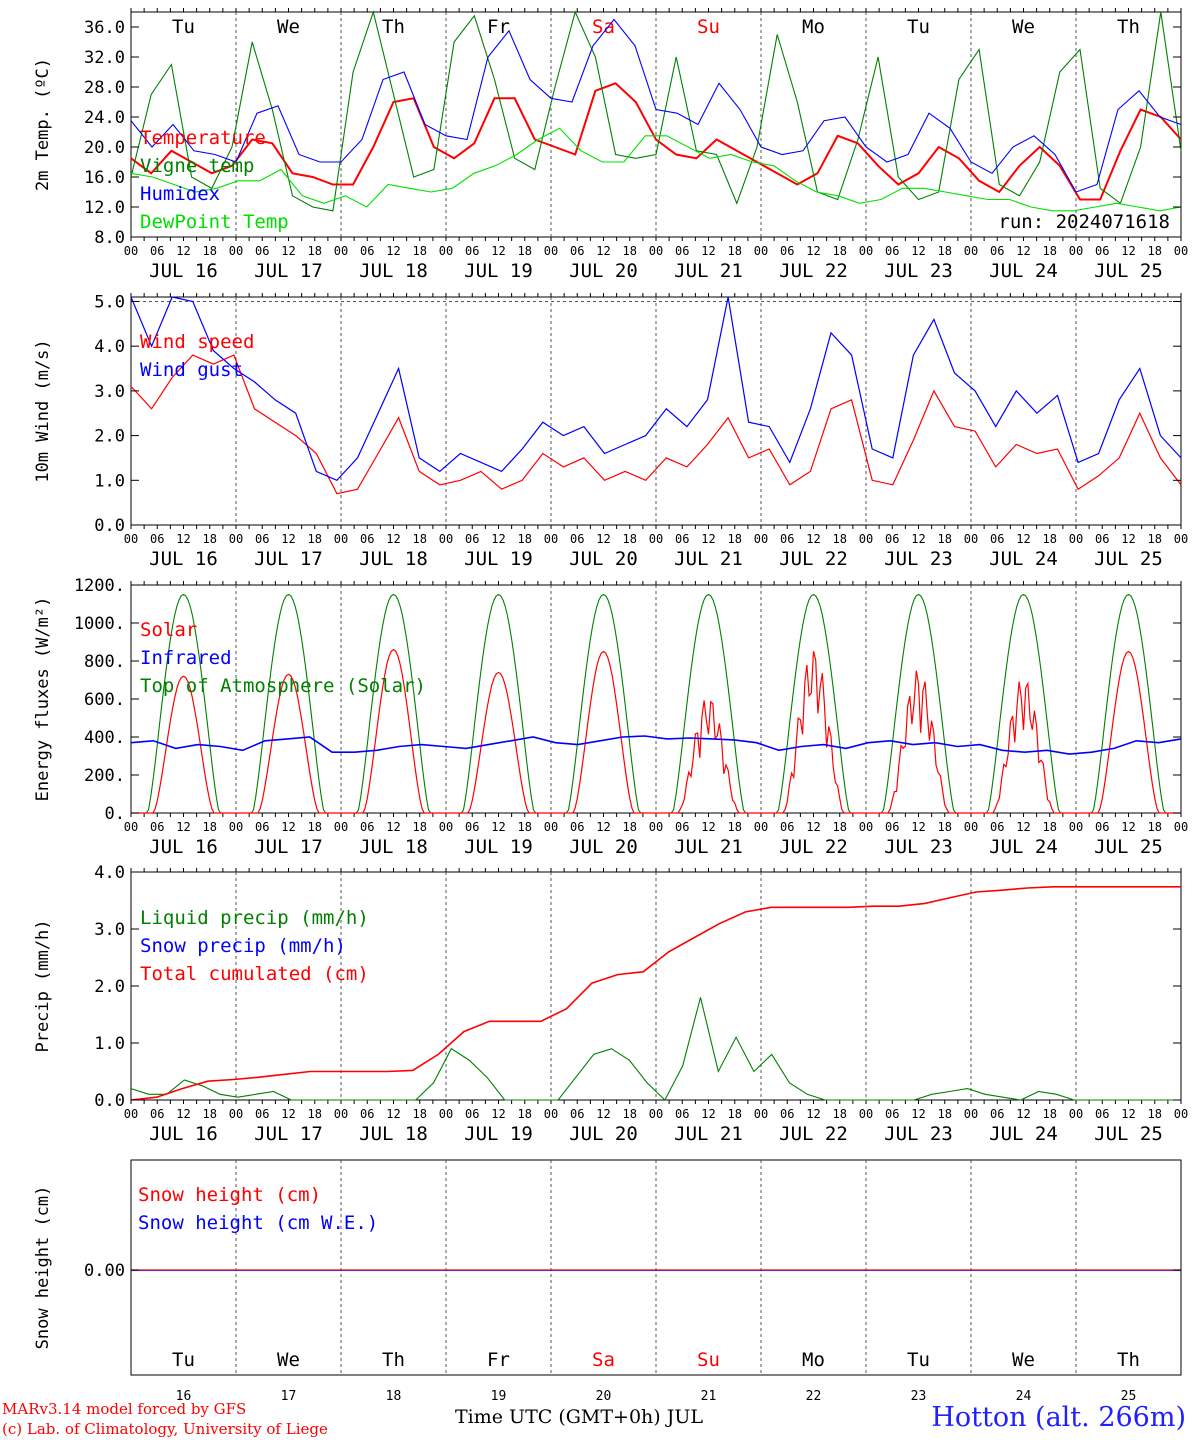 This screenshot has width=1194, height=1440. Describe the element at coordinates (104, 662) in the screenshot. I see `y-tick-label: 800.` at that location.